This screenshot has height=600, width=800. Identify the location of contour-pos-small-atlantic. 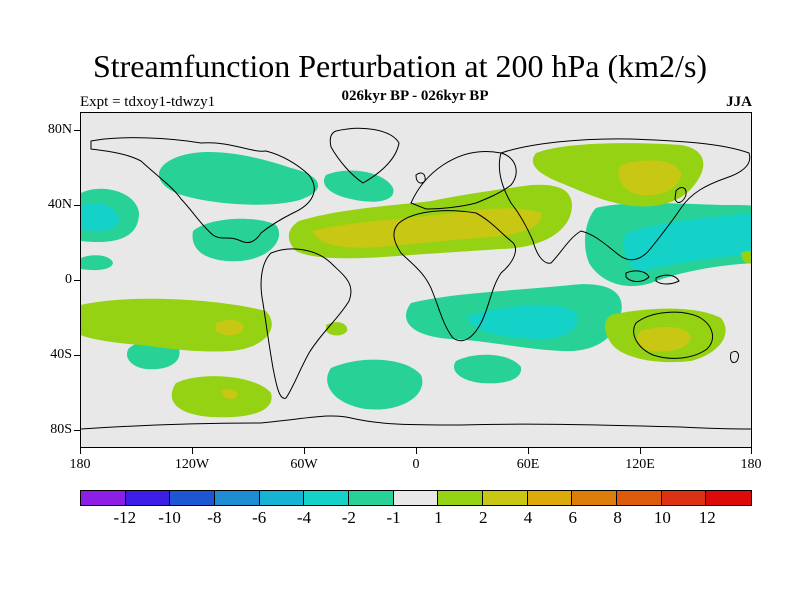
(337, 329).